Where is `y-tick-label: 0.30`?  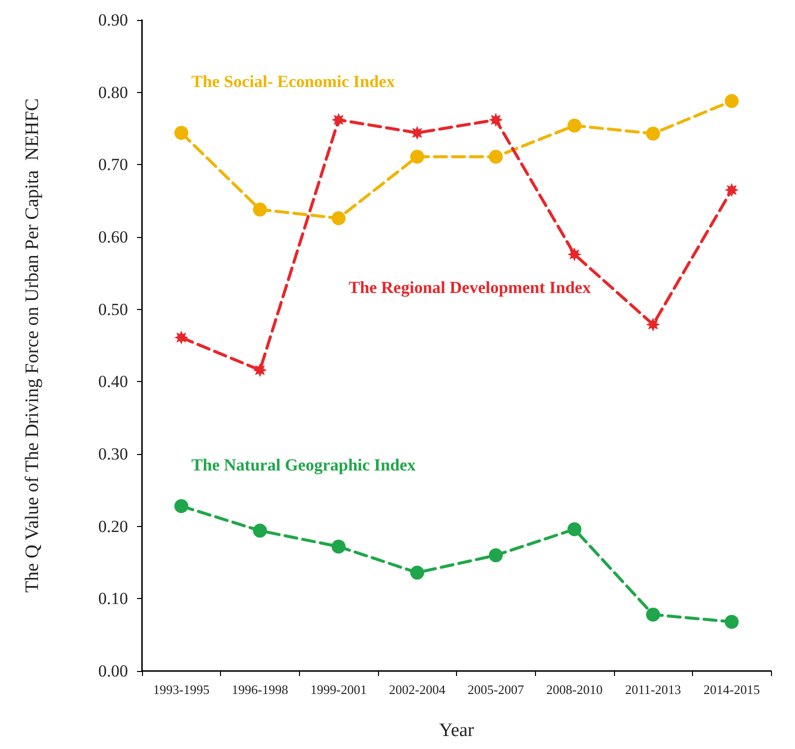
y-tick-label: 0.30 is located at coordinates (113, 454).